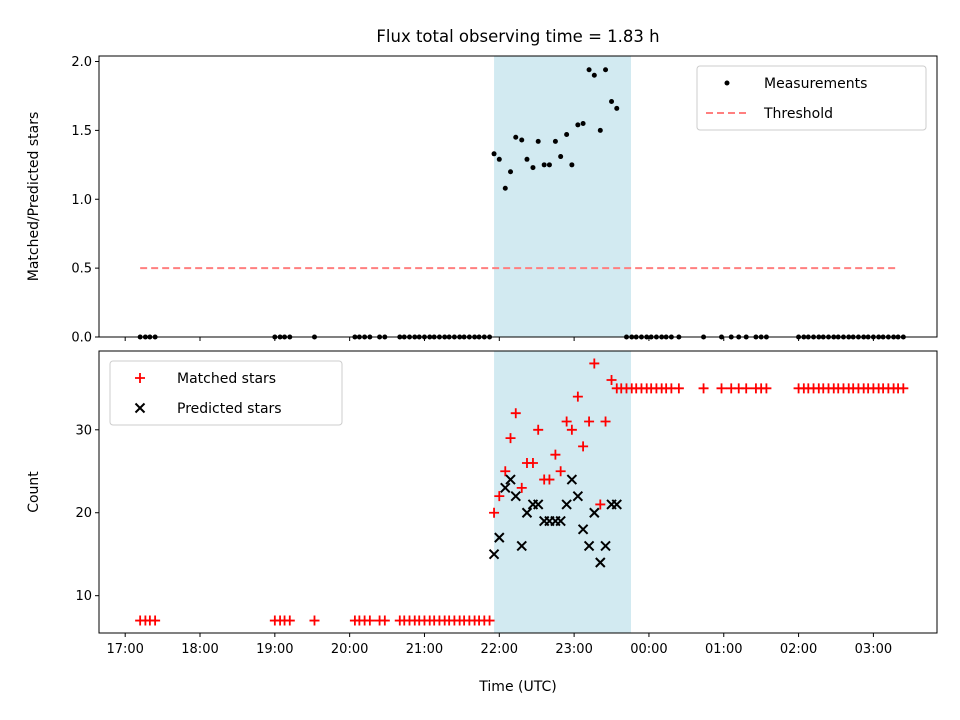 The image size is (960, 720). What do you see at coordinates (34, 197) in the screenshot?
I see `y-axis-label: Matched/Predicted stars` at bounding box center [34, 197].